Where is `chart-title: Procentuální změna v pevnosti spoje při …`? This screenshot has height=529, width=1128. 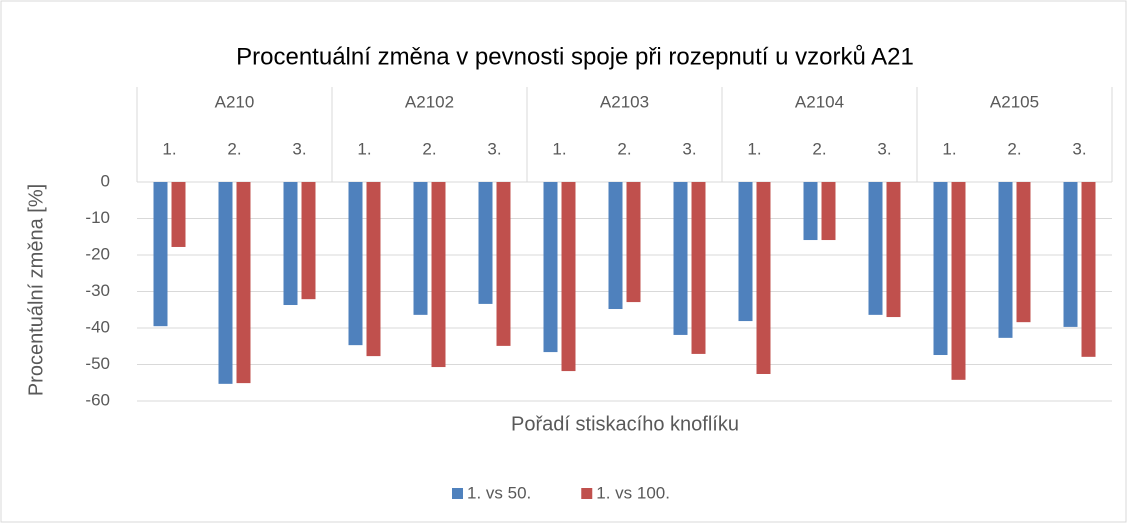 chart-title: Procentuální změna v pevnosti spoje při … is located at coordinates (575, 56).